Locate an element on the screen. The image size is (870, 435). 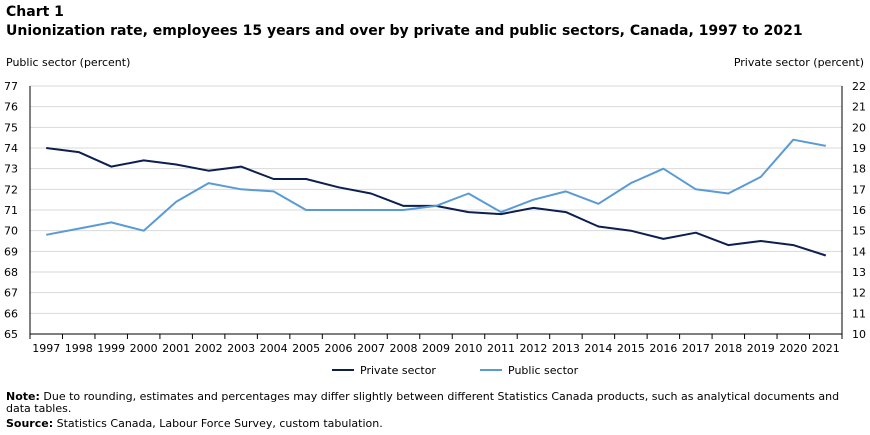
x-tick-label: 2014 is located at coordinates (598, 348).